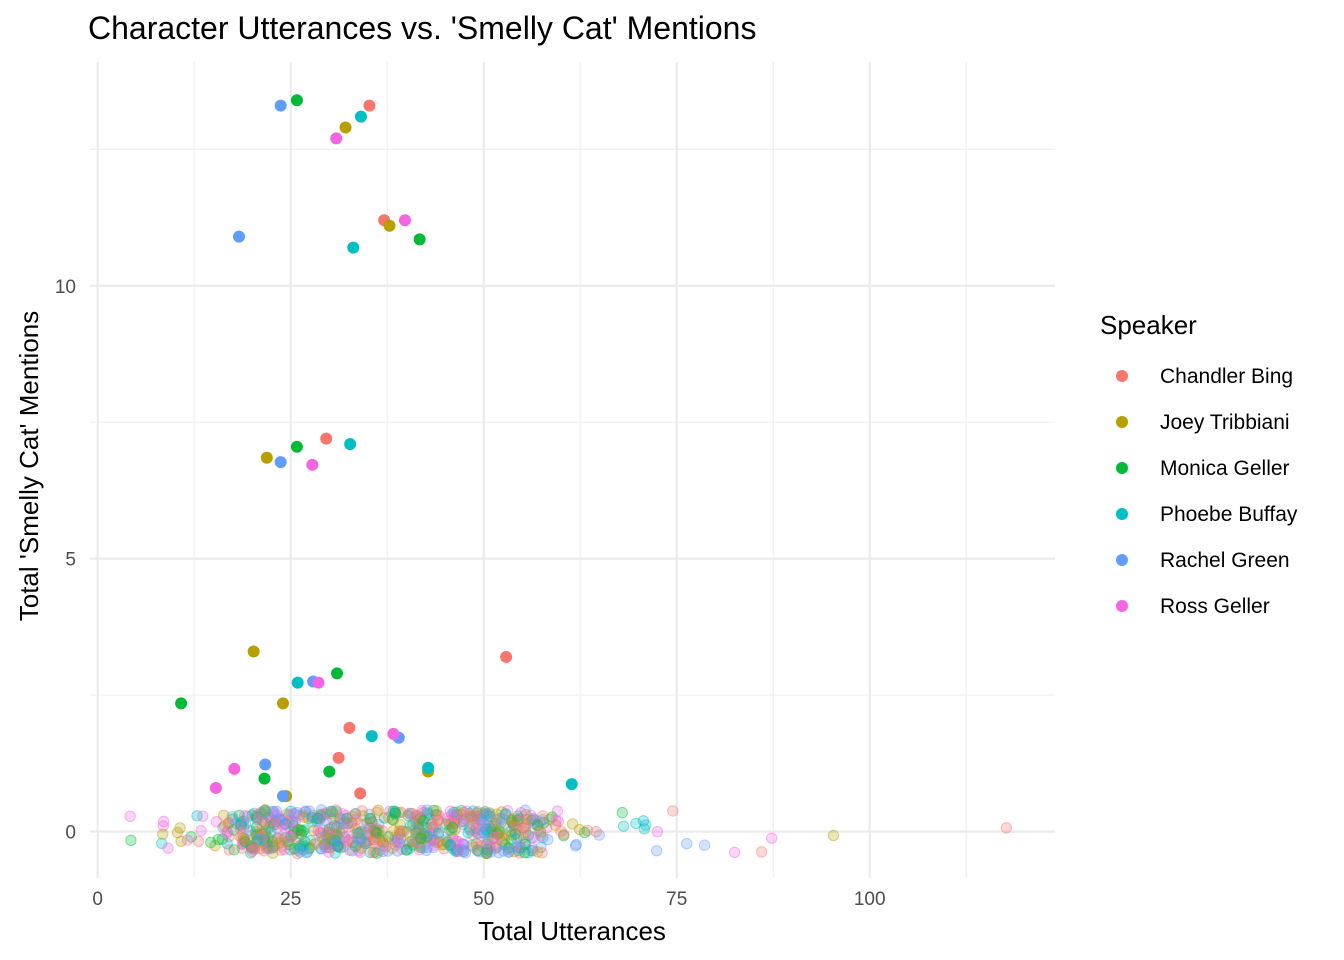 The image size is (1344, 960). I want to click on legend-swatch, so click(1122, 560).